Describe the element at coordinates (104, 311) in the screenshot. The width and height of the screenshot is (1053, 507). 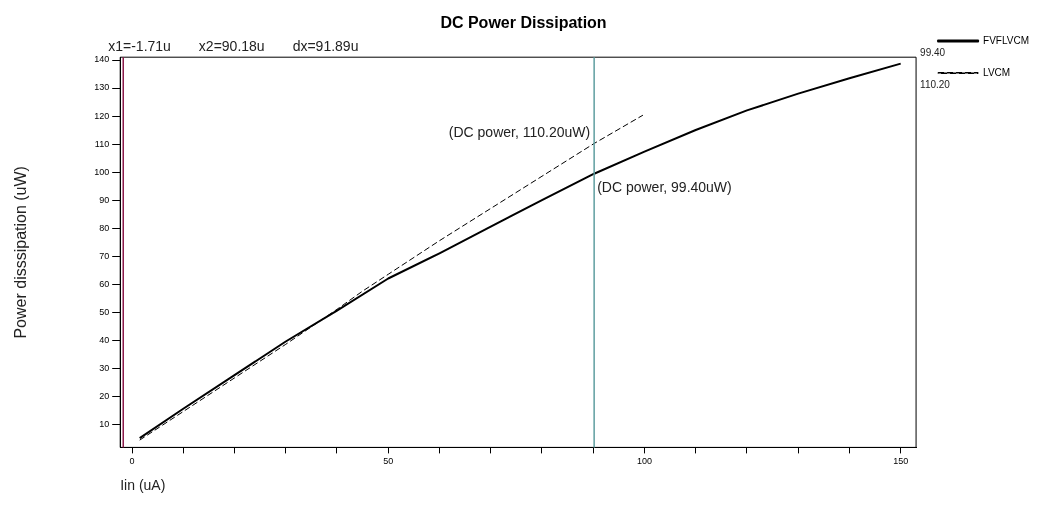
I see `y-tick-label: 50` at that location.